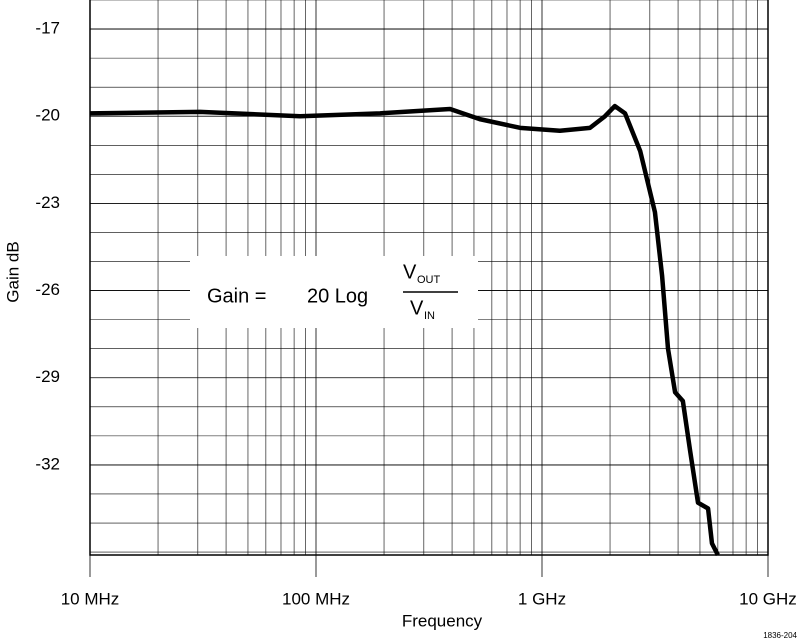  What do you see at coordinates (47, 376) in the screenshot?
I see `y-tick-label: -29` at bounding box center [47, 376].